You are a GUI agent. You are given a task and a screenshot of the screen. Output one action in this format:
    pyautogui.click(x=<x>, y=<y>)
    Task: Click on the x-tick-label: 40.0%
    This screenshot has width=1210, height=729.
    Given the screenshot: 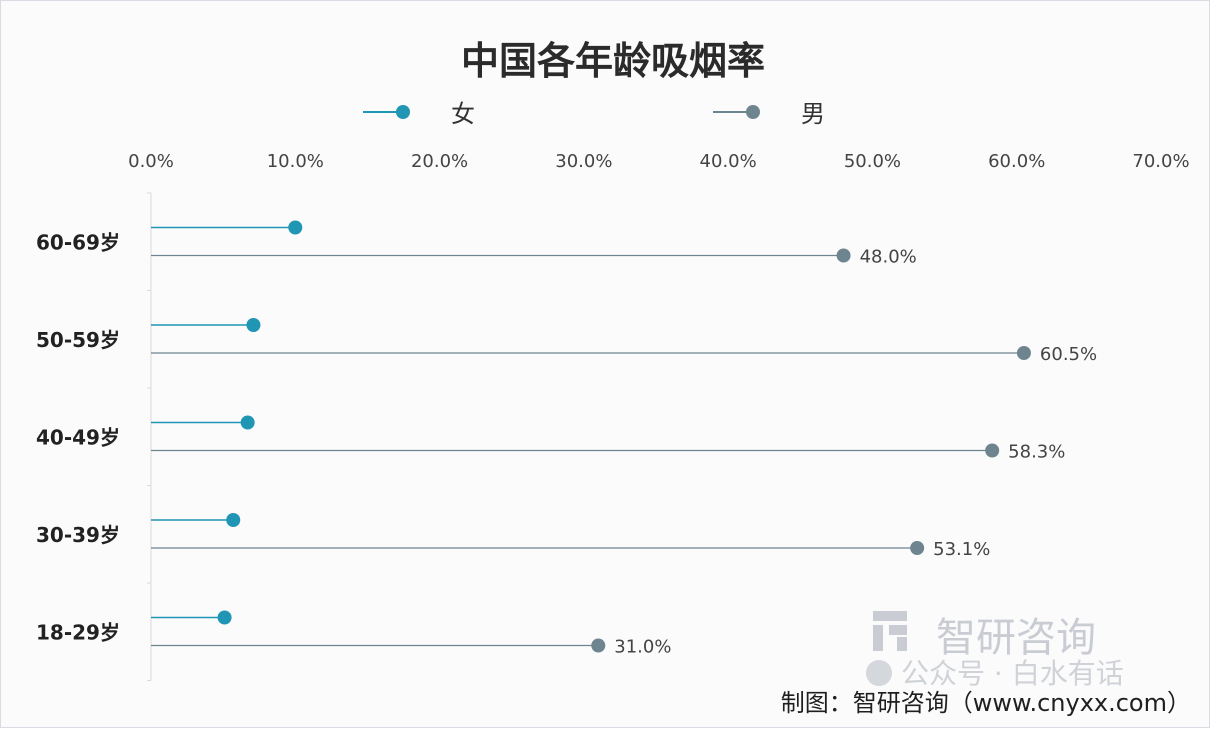 What is the action you would take?
    pyautogui.click(x=728, y=161)
    